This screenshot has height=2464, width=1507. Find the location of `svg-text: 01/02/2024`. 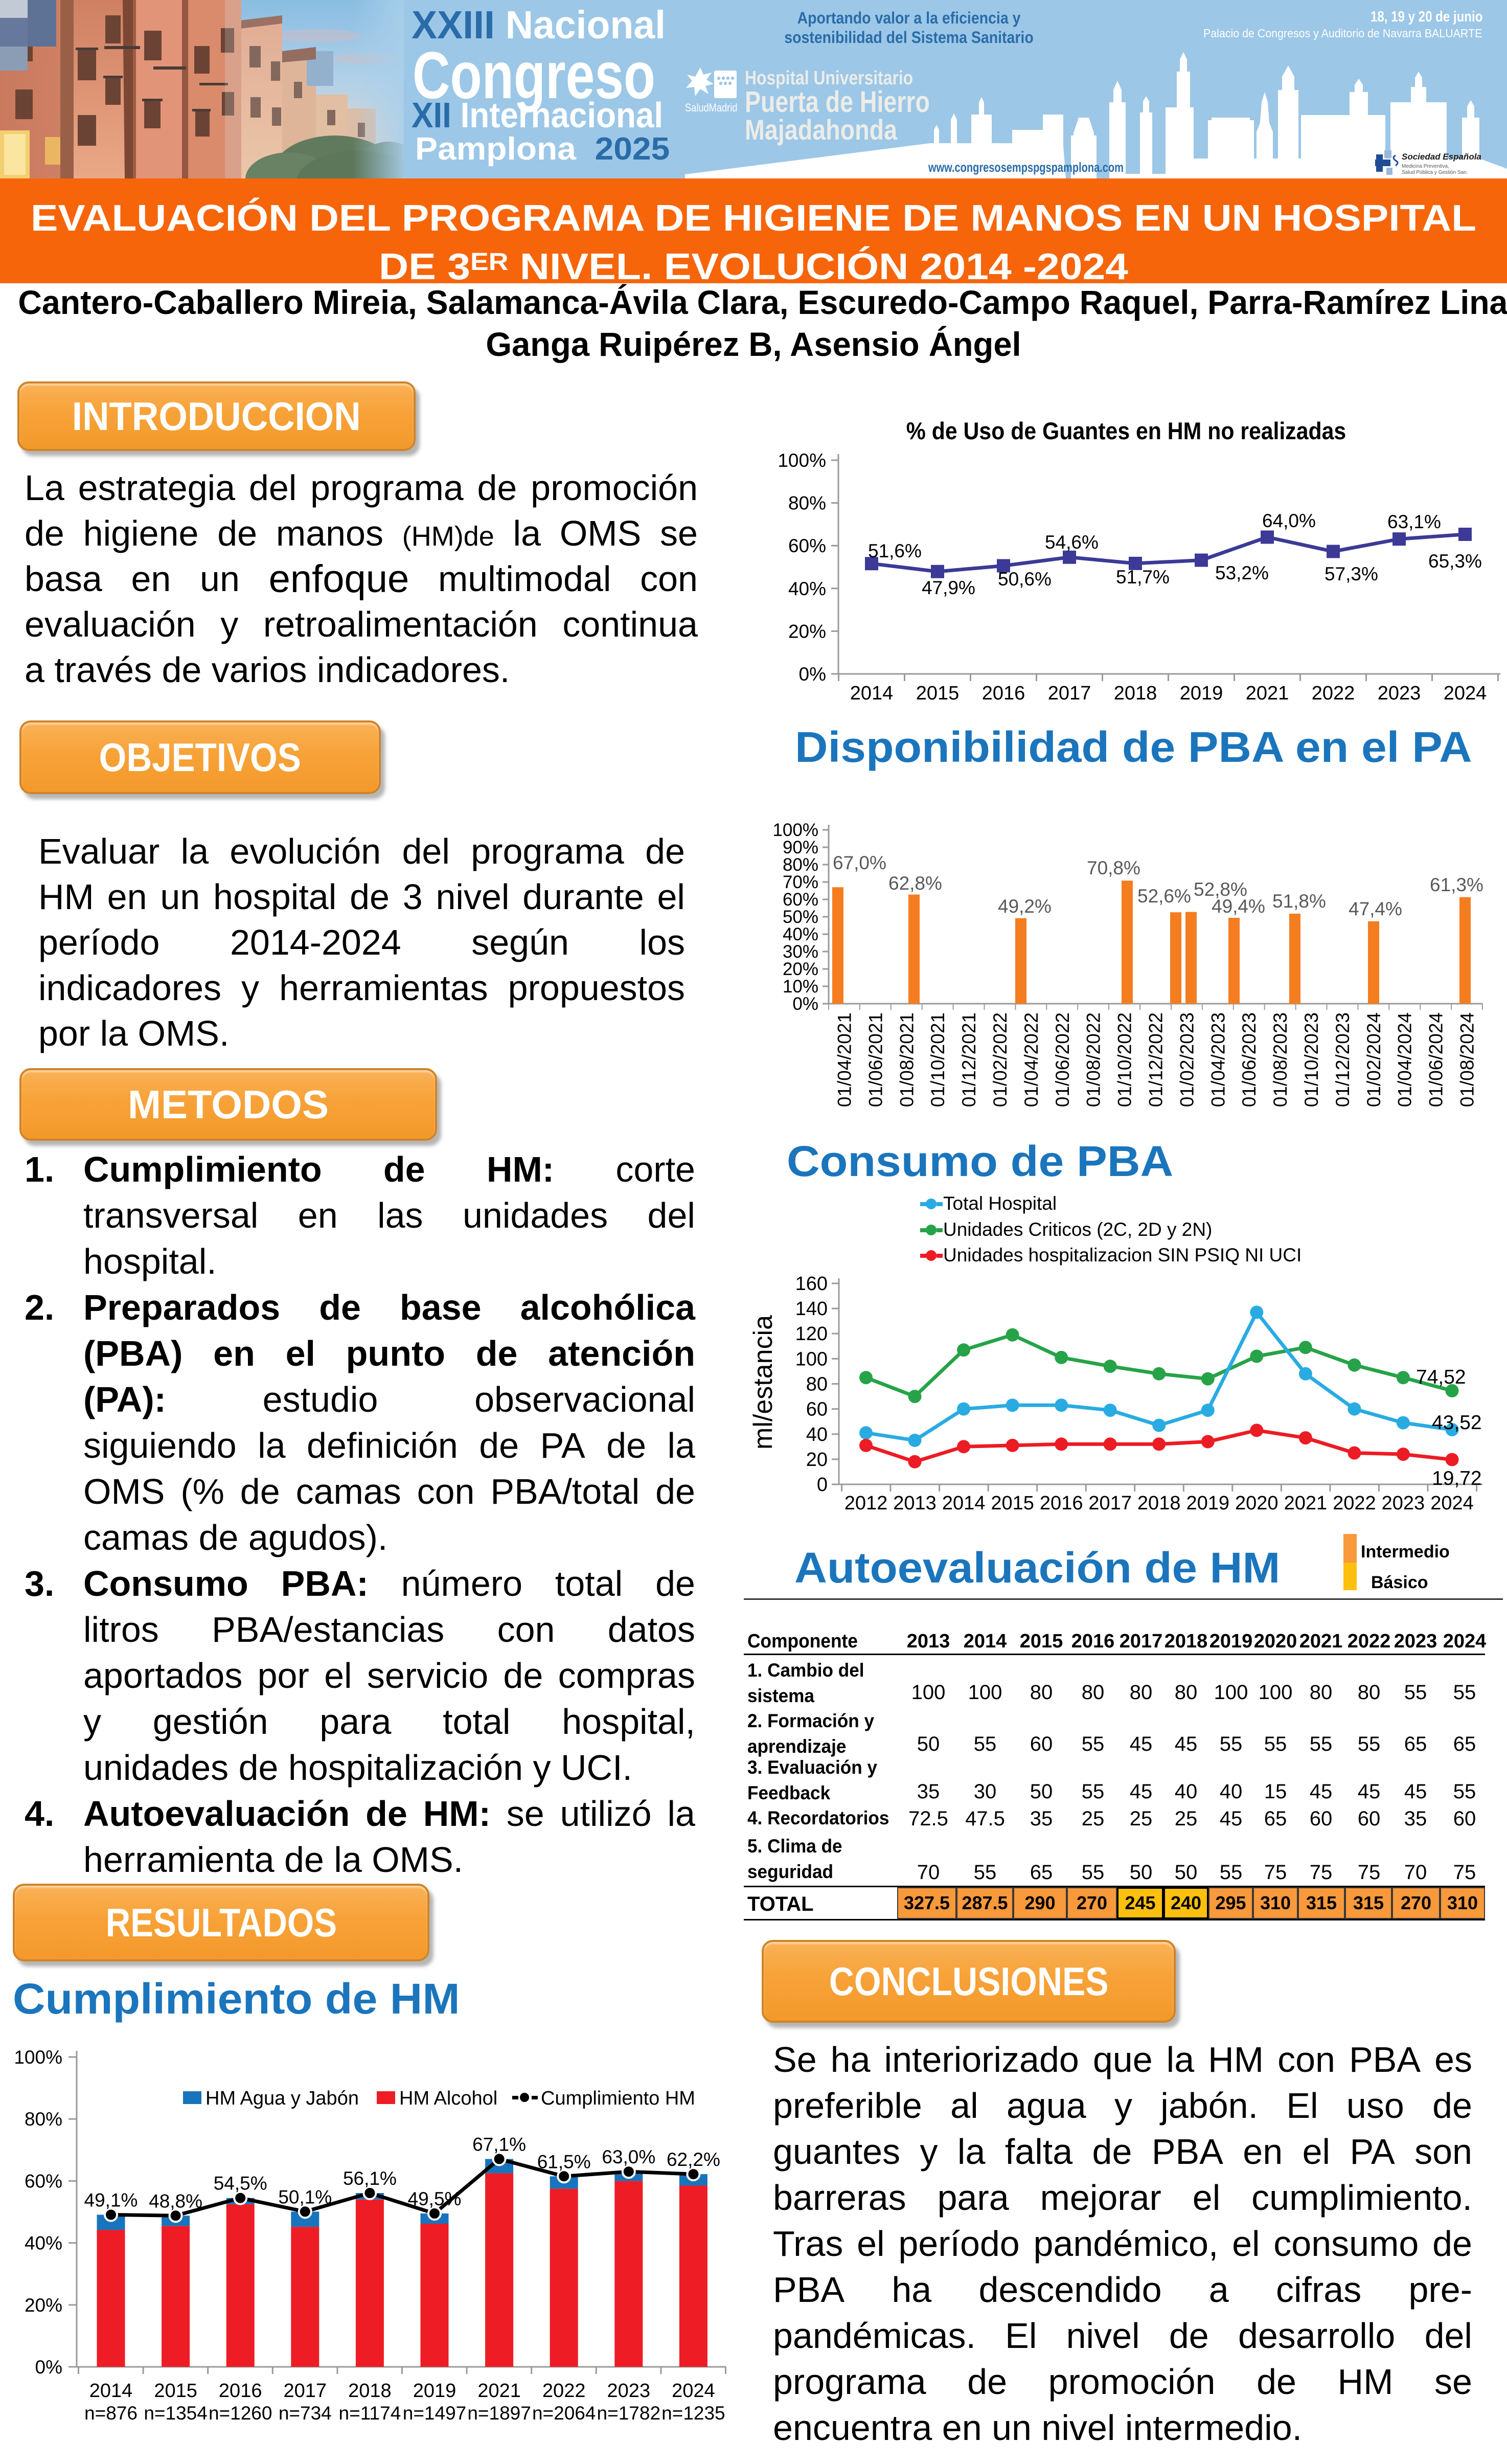

svg-text: 01/02/2024 is located at coordinates (1373, 1059).